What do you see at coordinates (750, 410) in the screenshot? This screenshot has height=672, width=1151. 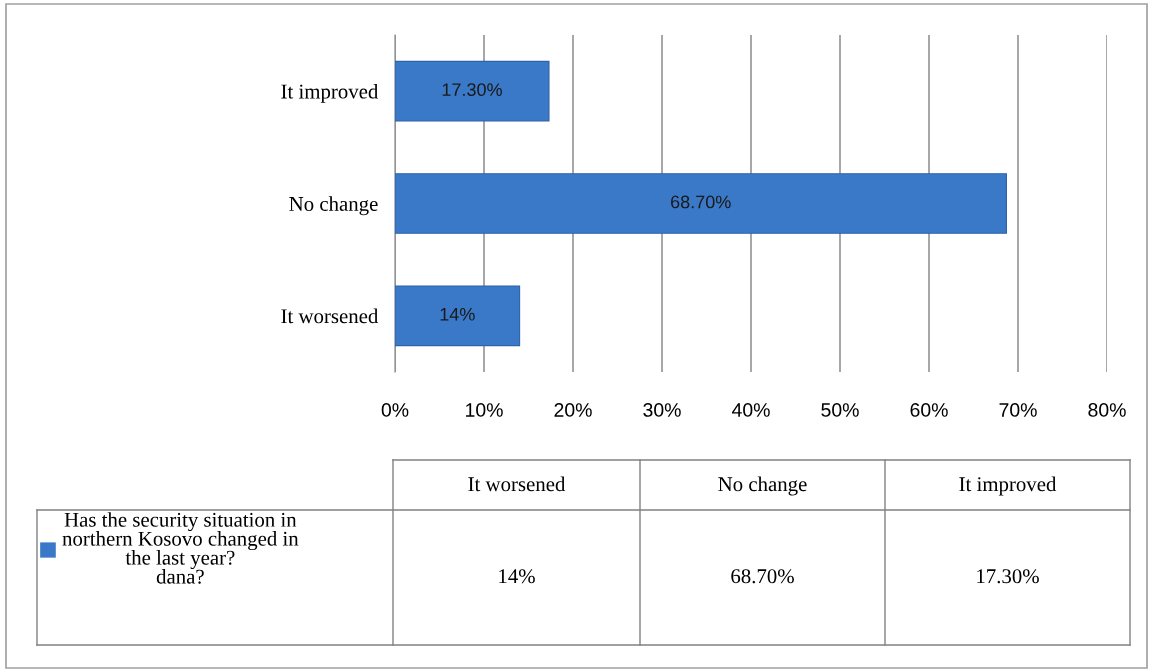 I see `x-tick-label: 40%` at bounding box center [750, 410].